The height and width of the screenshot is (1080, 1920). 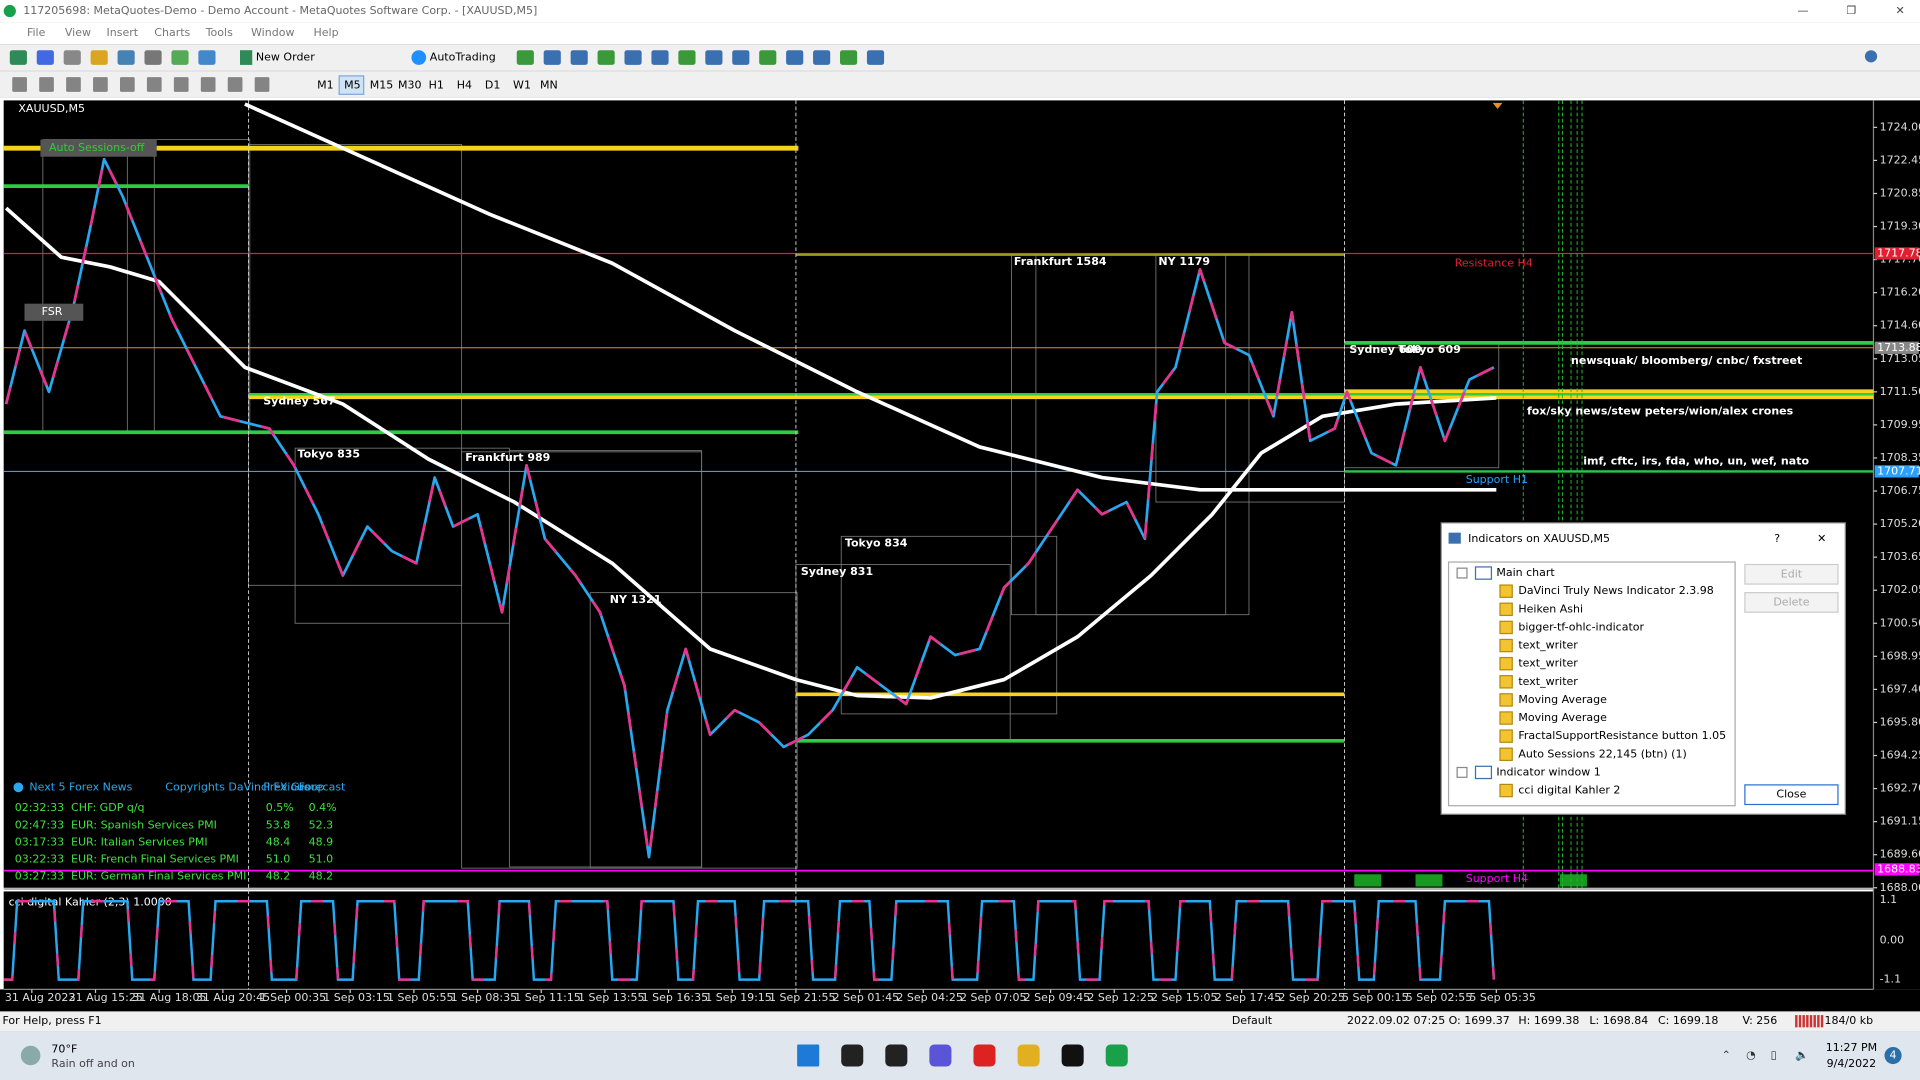 I want to click on app-icon, so click(x=9, y=11).